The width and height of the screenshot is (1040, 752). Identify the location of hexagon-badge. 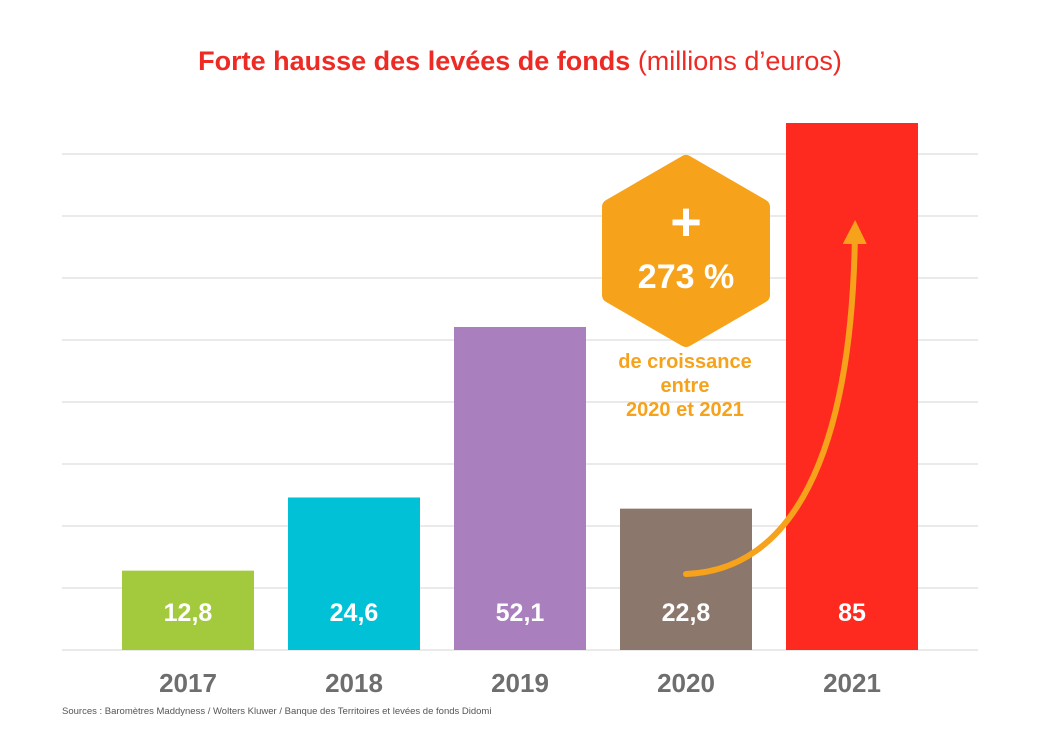
(686, 251).